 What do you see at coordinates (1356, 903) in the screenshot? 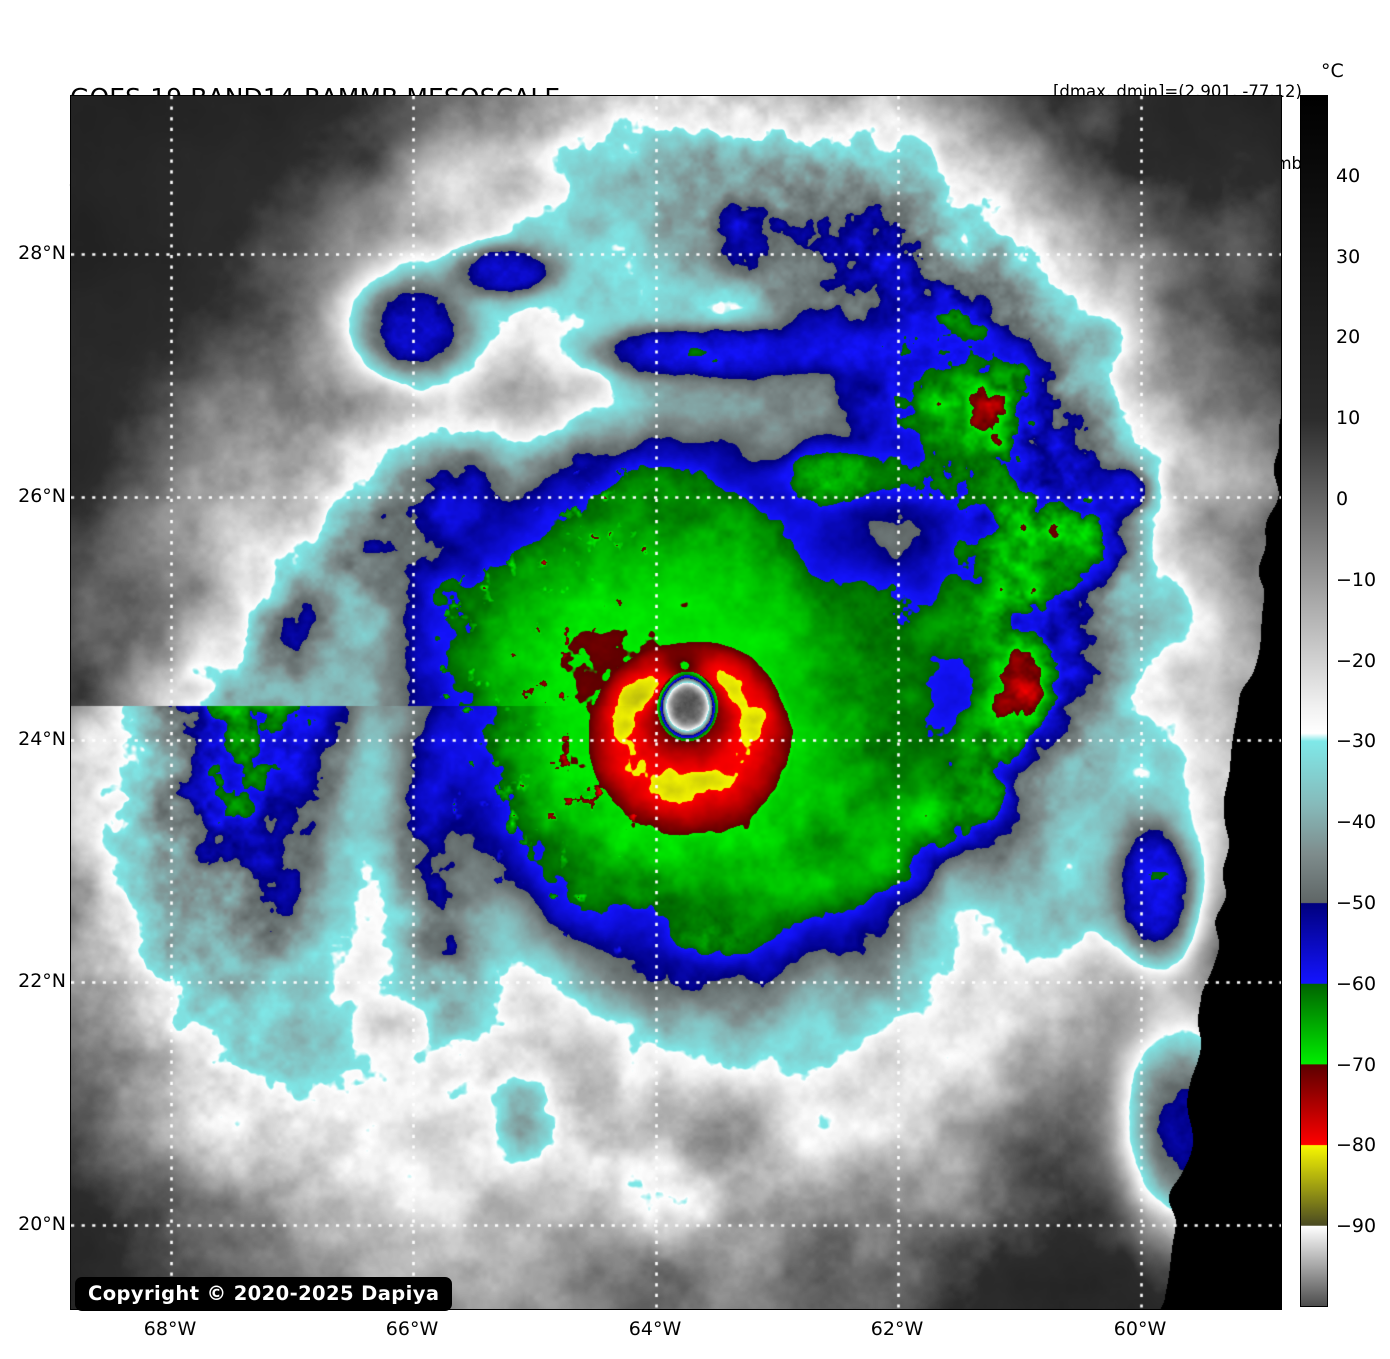
I see `colorbar-tick-9: −50` at bounding box center [1356, 903].